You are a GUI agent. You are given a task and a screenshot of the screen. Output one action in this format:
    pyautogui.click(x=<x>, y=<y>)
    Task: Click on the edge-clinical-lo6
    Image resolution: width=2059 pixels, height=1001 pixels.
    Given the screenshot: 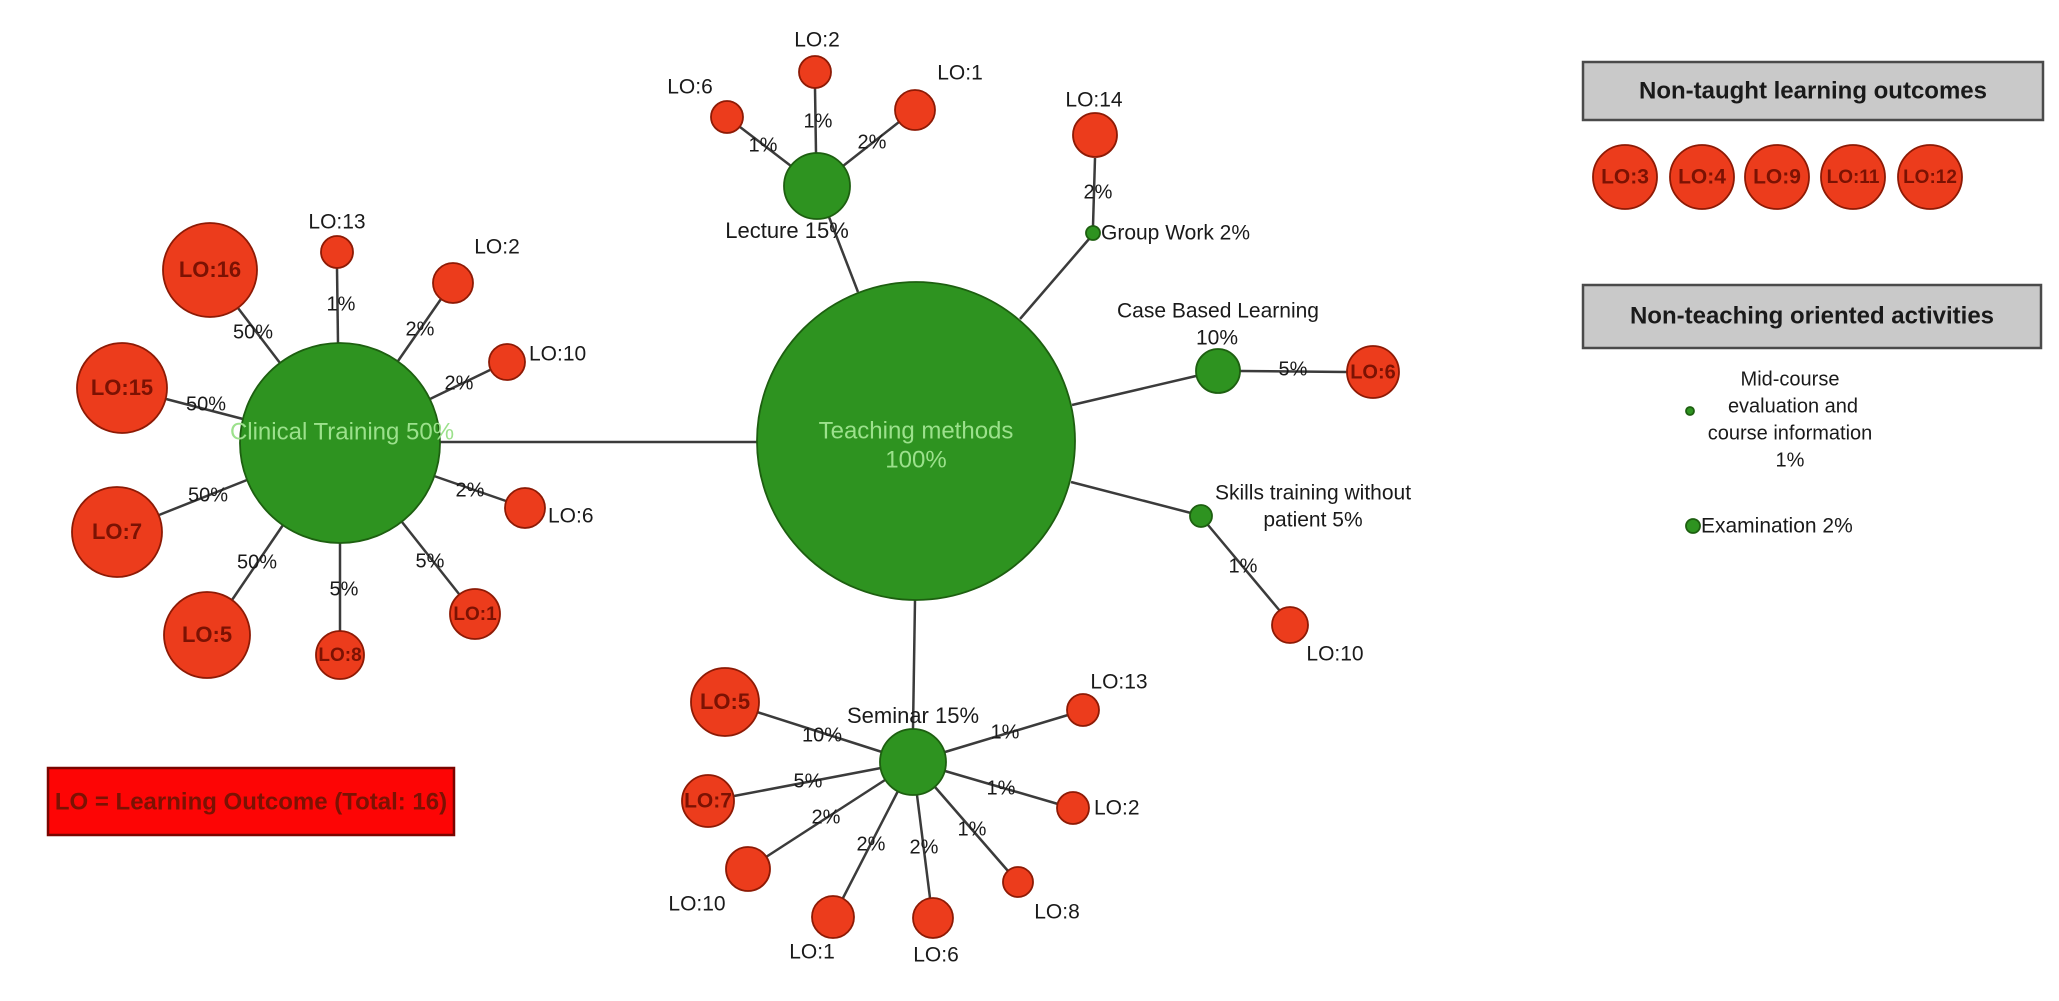 What is the action you would take?
    pyautogui.click(x=470, y=488)
    